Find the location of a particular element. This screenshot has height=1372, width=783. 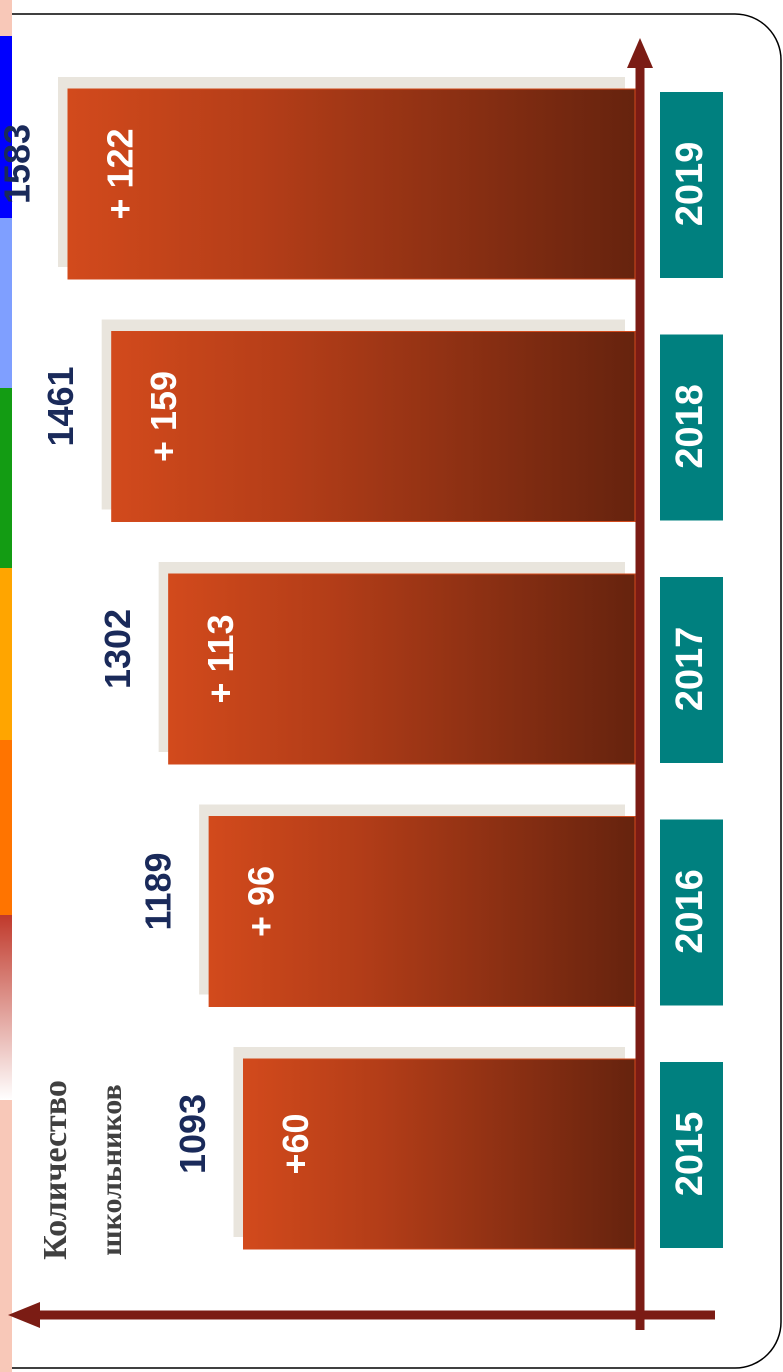

annotation: + 96 is located at coordinates (261, 901).